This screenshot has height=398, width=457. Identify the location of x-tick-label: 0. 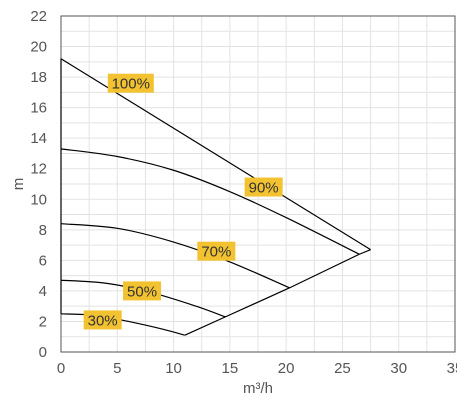
(61, 368).